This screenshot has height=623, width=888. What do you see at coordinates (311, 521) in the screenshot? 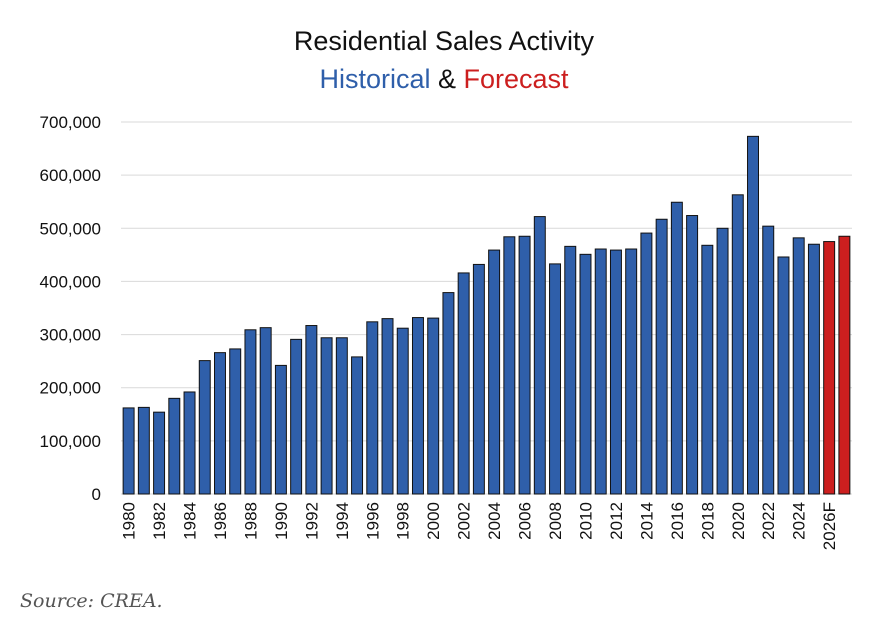
I see `x-tick-label: 1992` at bounding box center [311, 521].